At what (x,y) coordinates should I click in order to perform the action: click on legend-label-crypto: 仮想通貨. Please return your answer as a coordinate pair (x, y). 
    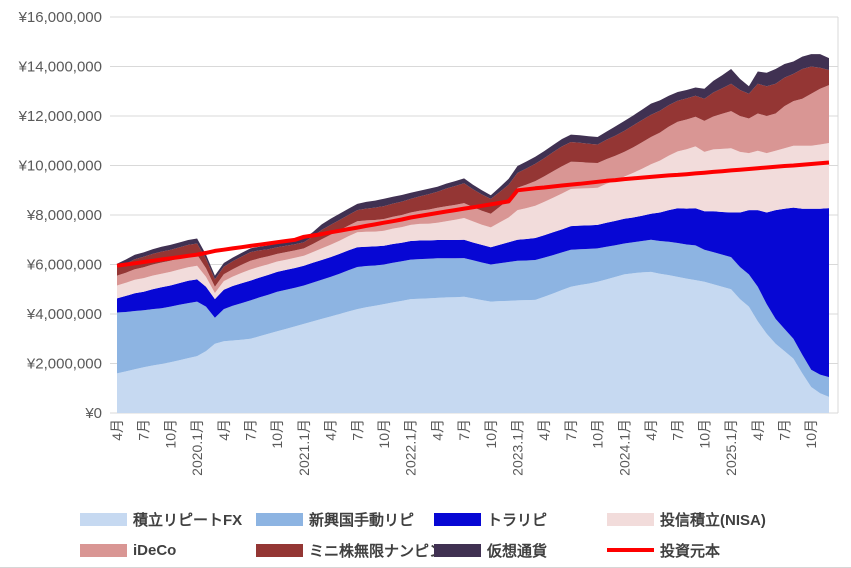
    Looking at the image, I should click on (517, 551).